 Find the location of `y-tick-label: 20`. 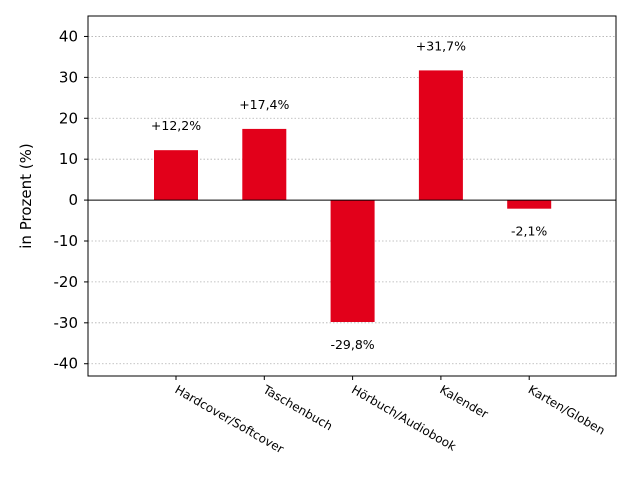

y-tick-label: 20 is located at coordinates (68, 118).